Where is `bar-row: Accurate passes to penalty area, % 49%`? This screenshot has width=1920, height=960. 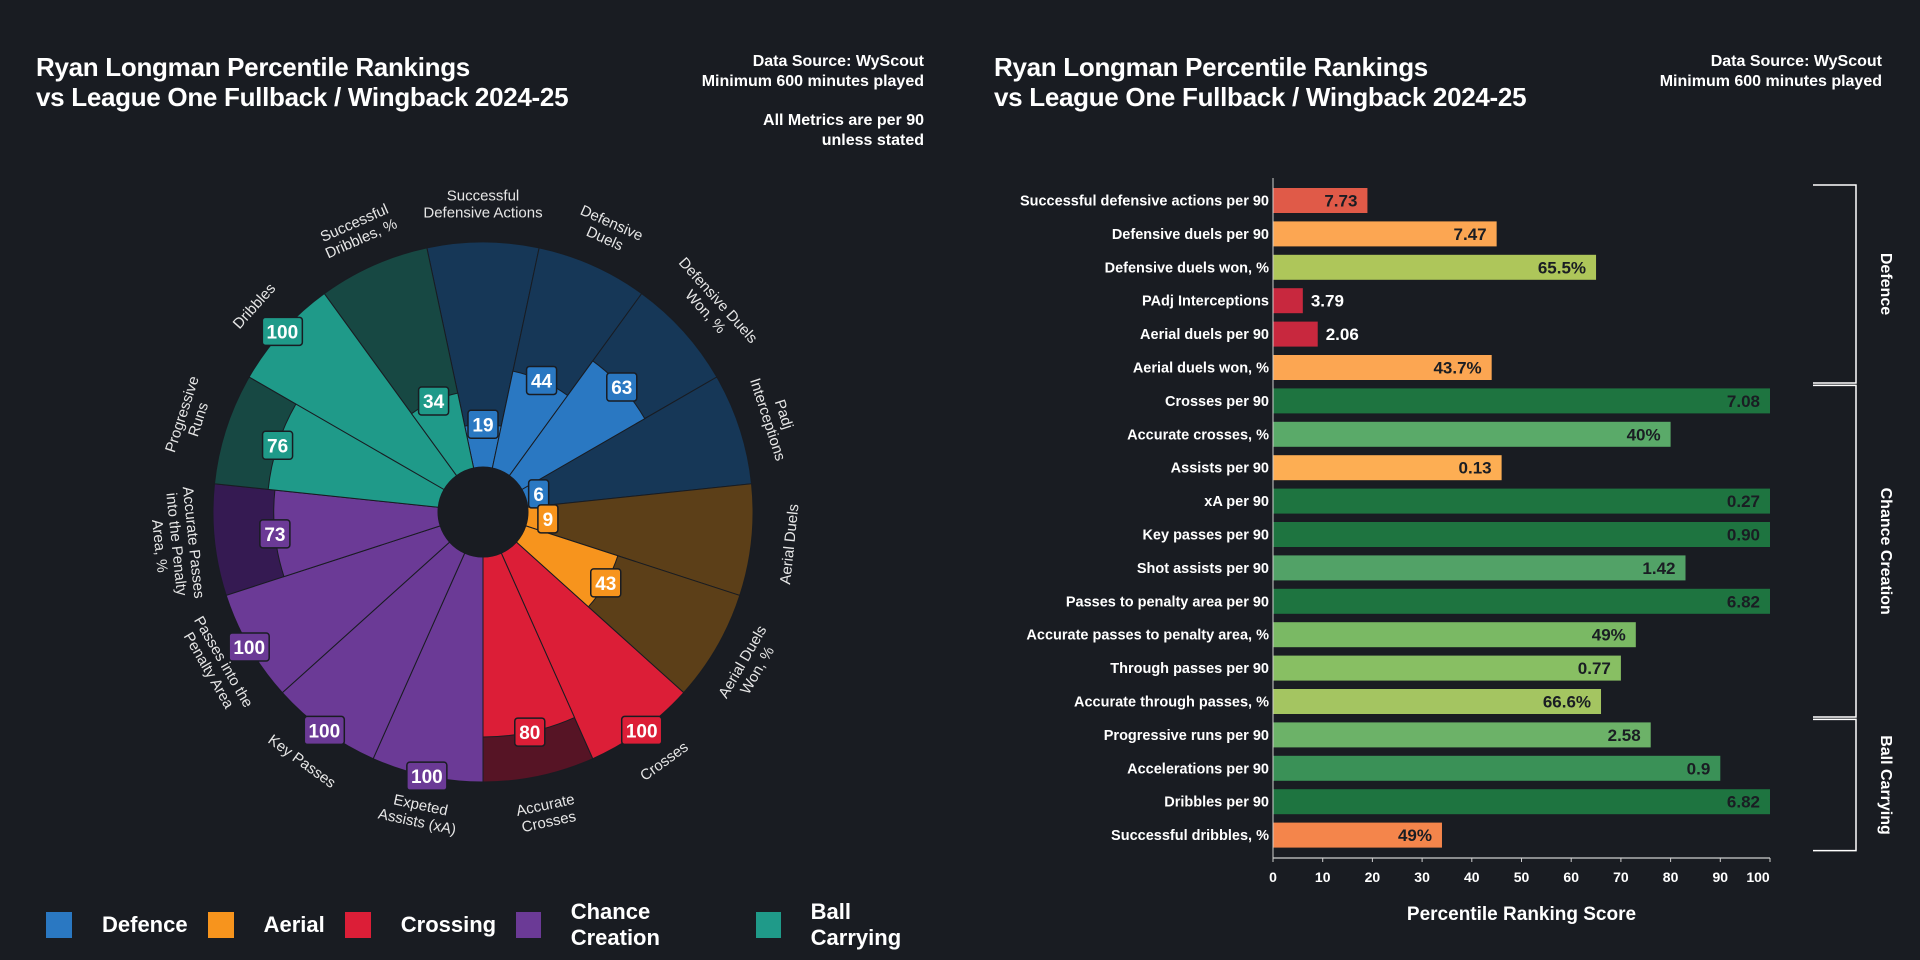 bar-row: Accurate passes to penalty area, % 49% is located at coordinates (1331, 635).